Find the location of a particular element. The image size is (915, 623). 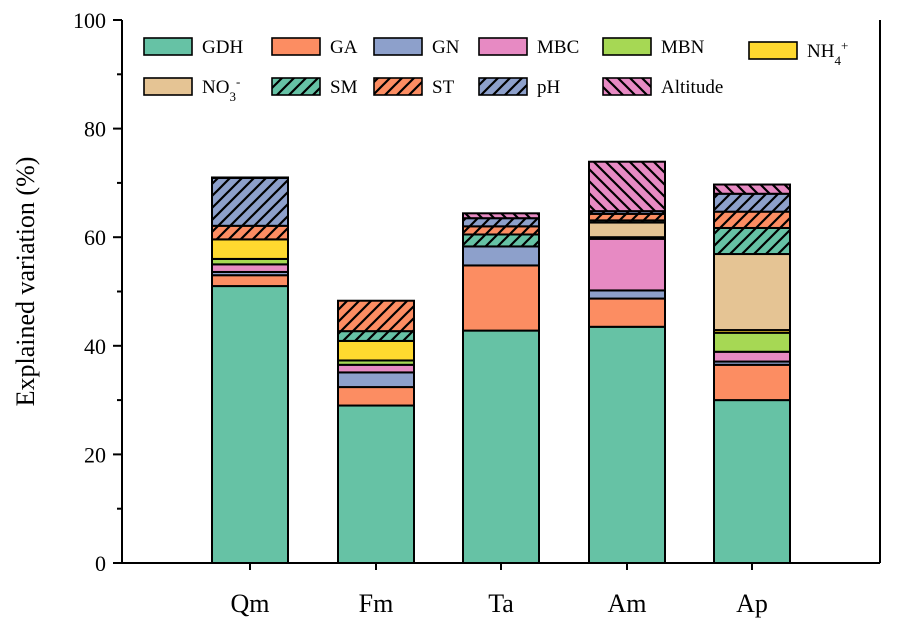

legend-item-pH: pH is located at coordinates (519, 87).